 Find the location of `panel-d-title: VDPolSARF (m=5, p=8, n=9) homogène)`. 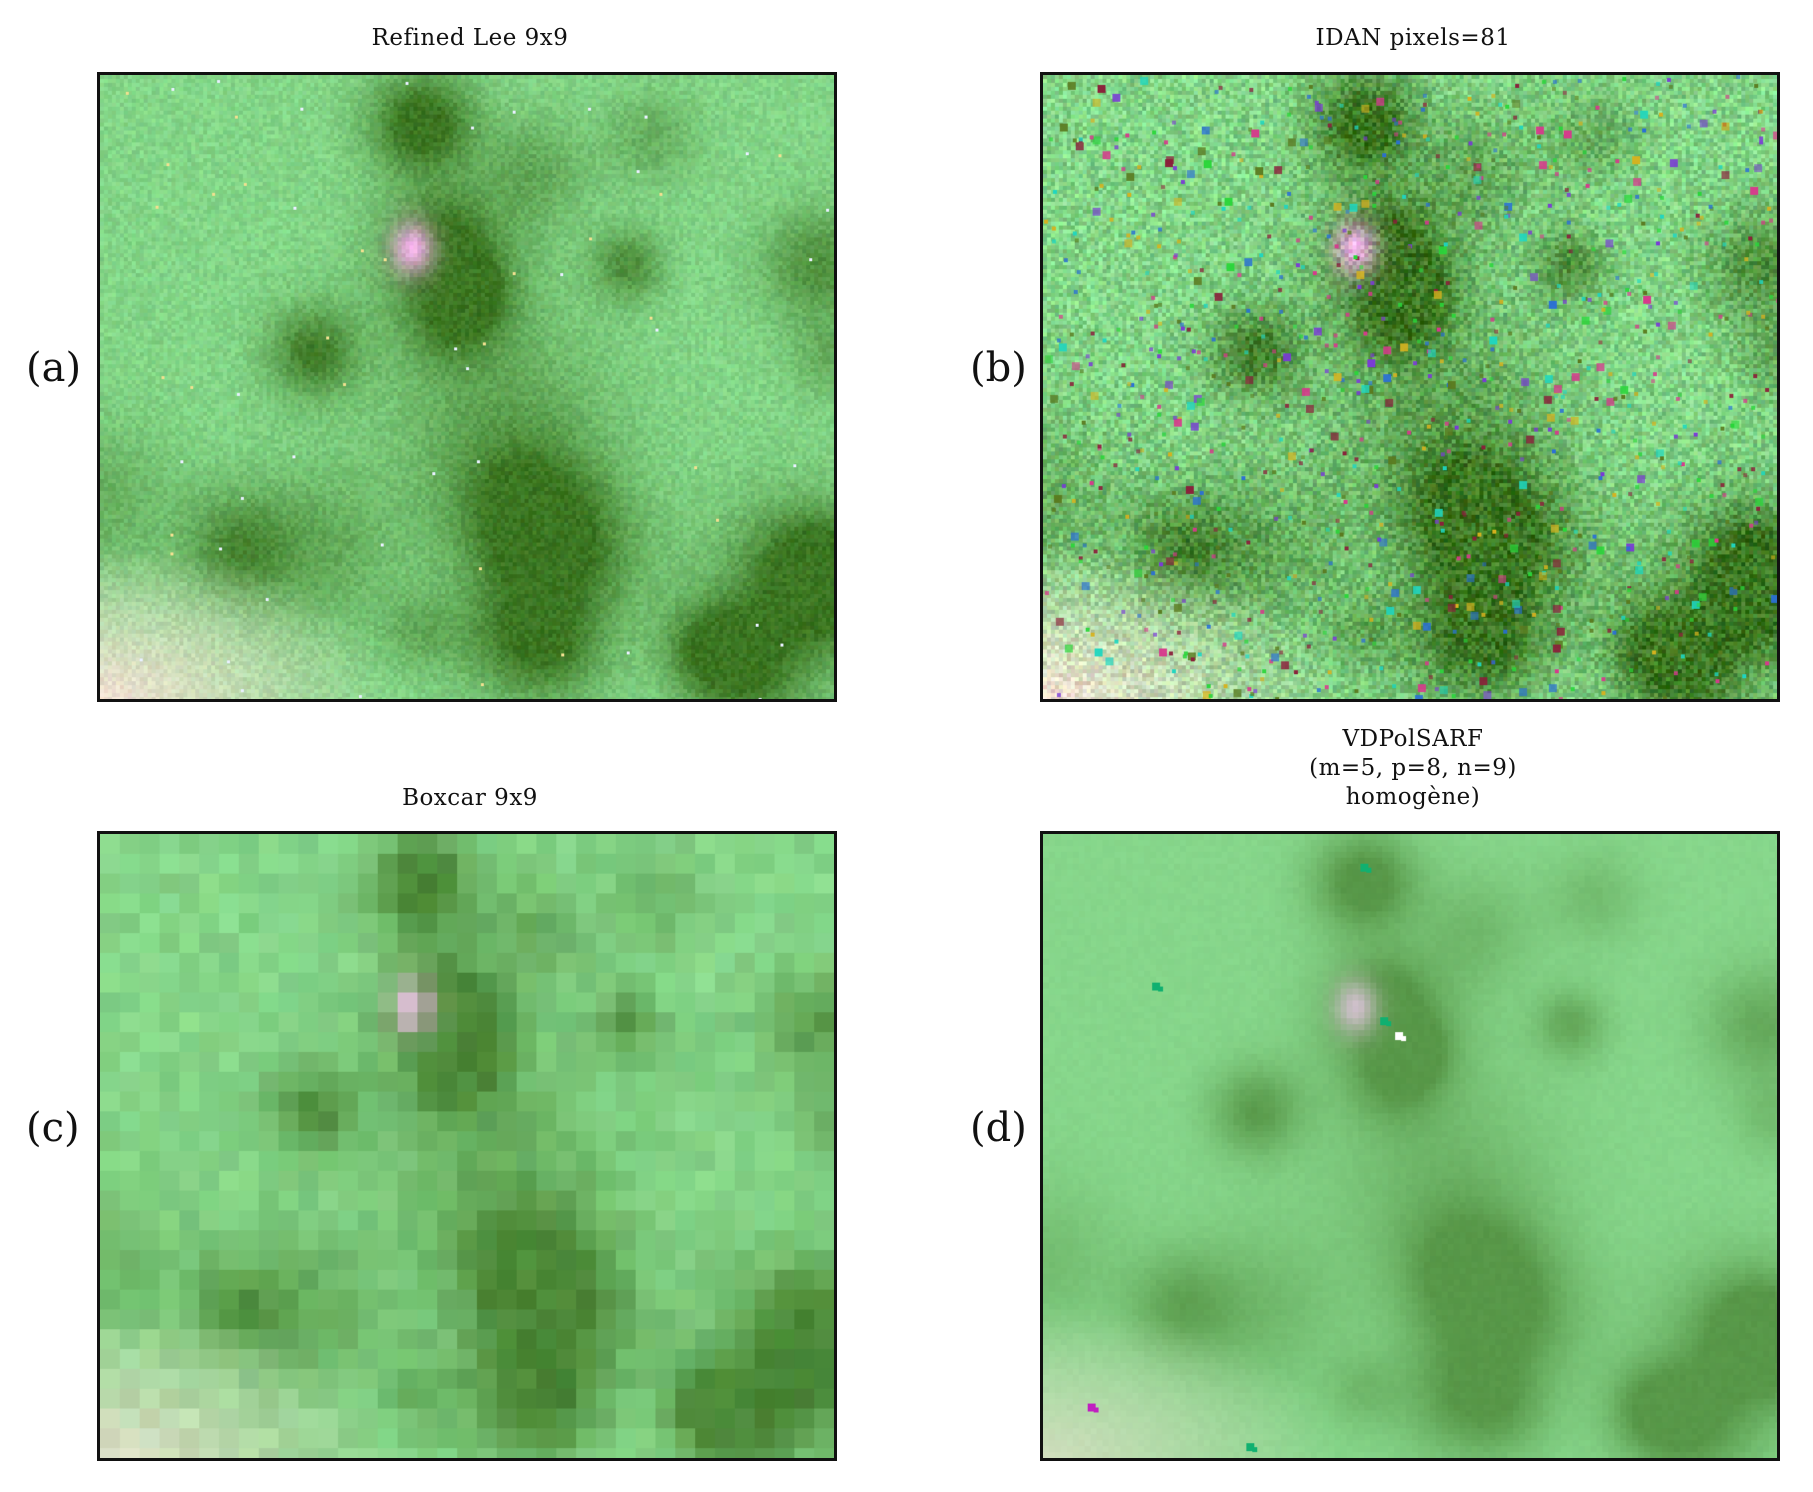

panel-d-title: VDPolSARF (m=5, p=8, n=9) homogène) is located at coordinates (1413, 768).